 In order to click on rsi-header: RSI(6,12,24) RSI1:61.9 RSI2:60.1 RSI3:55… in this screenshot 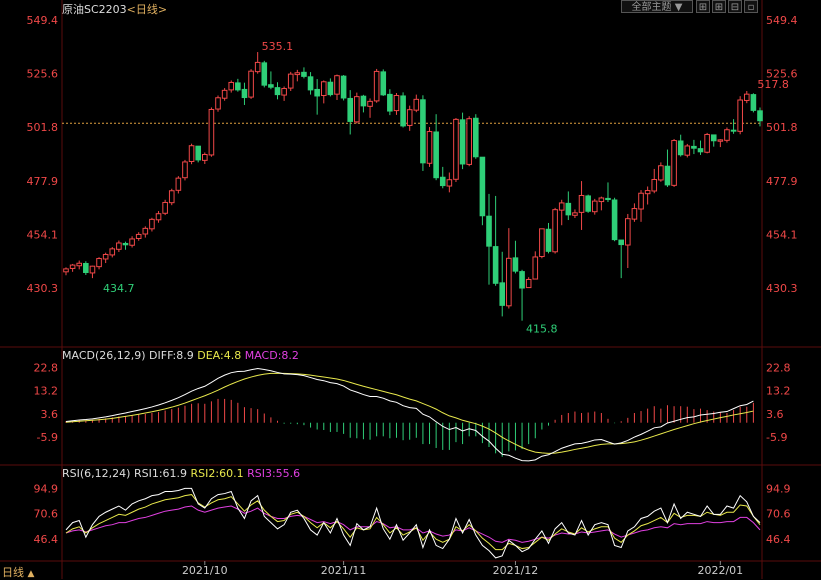, I will do `click(181, 473)`.